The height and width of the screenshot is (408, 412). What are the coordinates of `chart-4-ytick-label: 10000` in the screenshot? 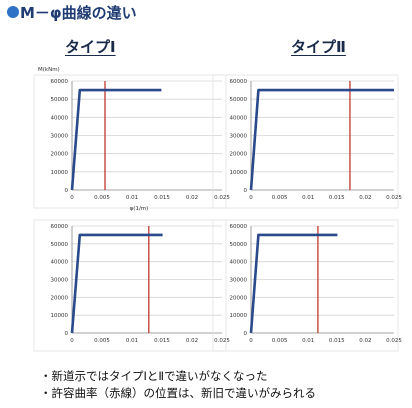 It's located at (239, 316).